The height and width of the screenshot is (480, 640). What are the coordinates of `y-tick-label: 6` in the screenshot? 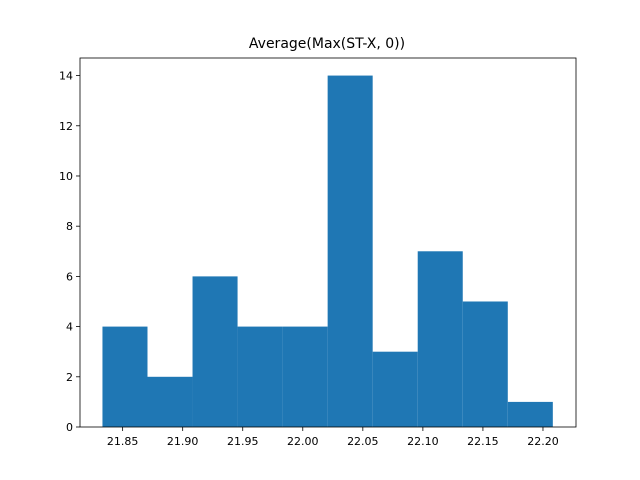 It's located at (69, 276).